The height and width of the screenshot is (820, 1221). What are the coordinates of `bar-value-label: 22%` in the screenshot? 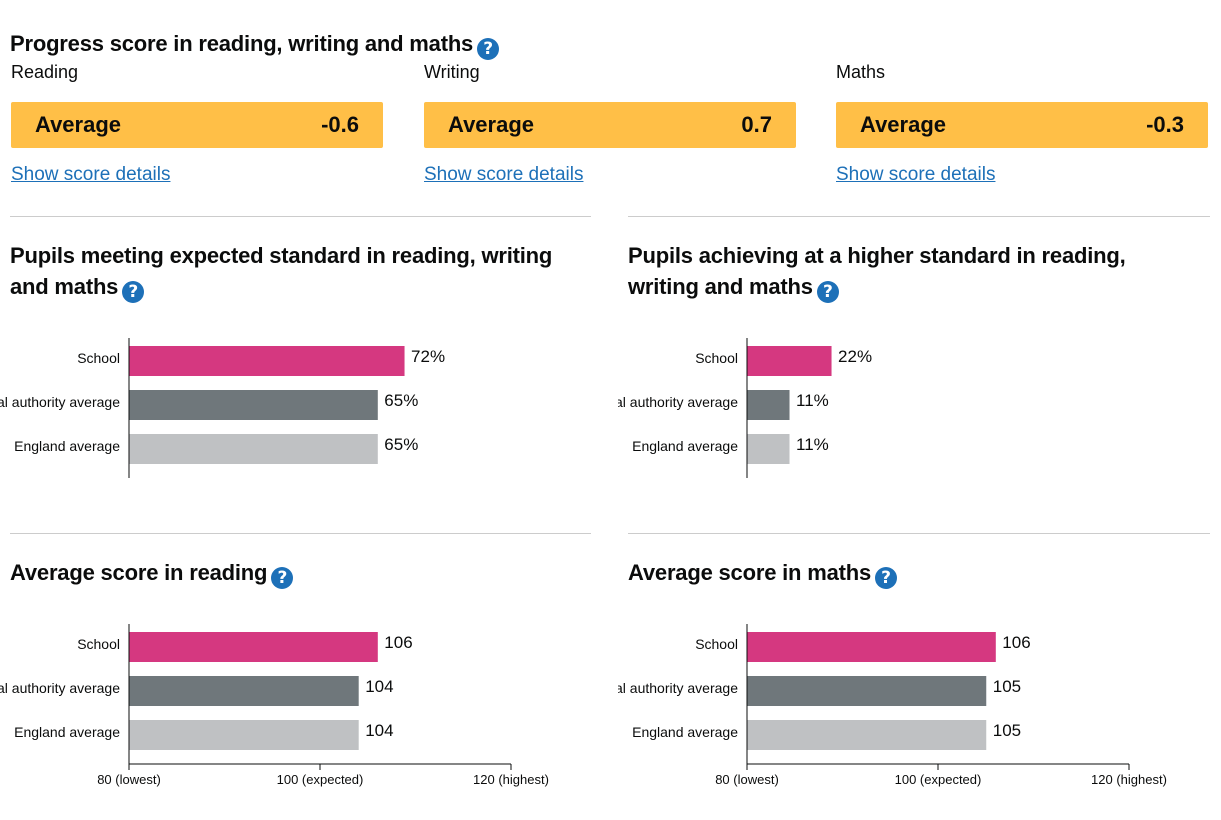 It's located at (855, 356).